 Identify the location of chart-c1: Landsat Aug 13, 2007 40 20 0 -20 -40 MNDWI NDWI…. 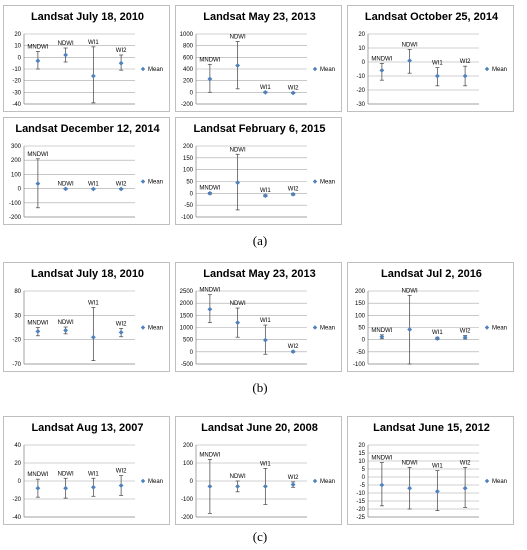
(87, 471).